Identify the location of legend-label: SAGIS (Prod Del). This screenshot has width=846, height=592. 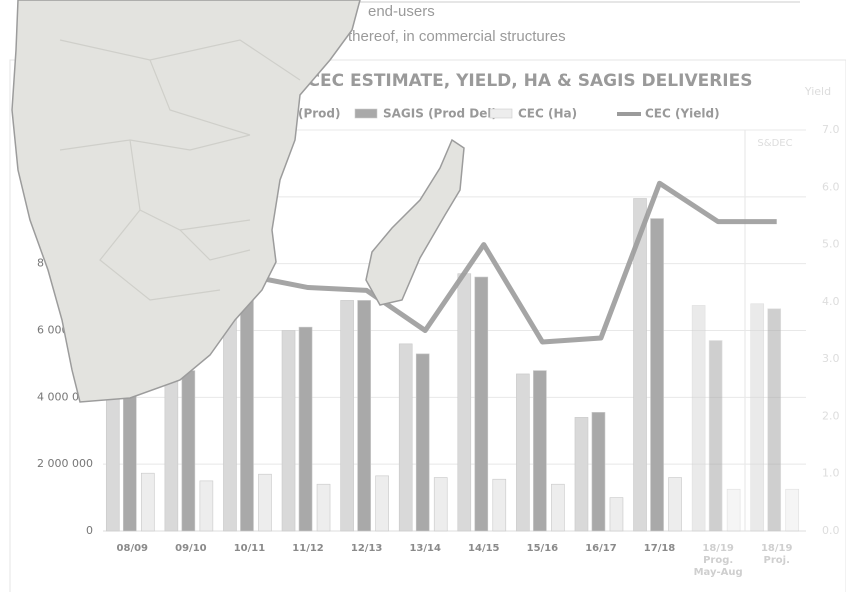
(440, 114).